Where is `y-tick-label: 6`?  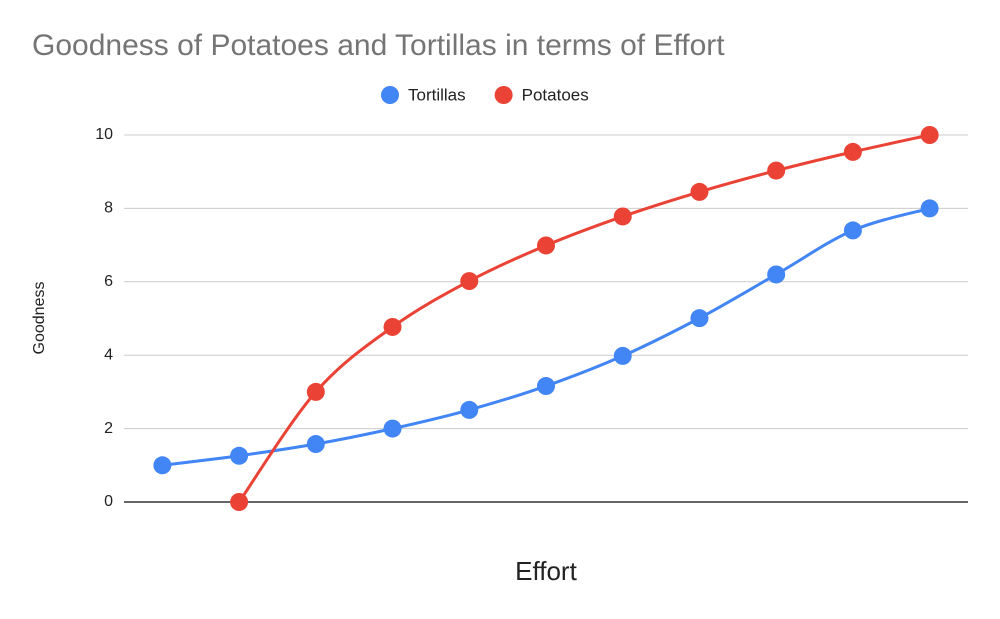 y-tick-label: 6 is located at coordinates (108, 281).